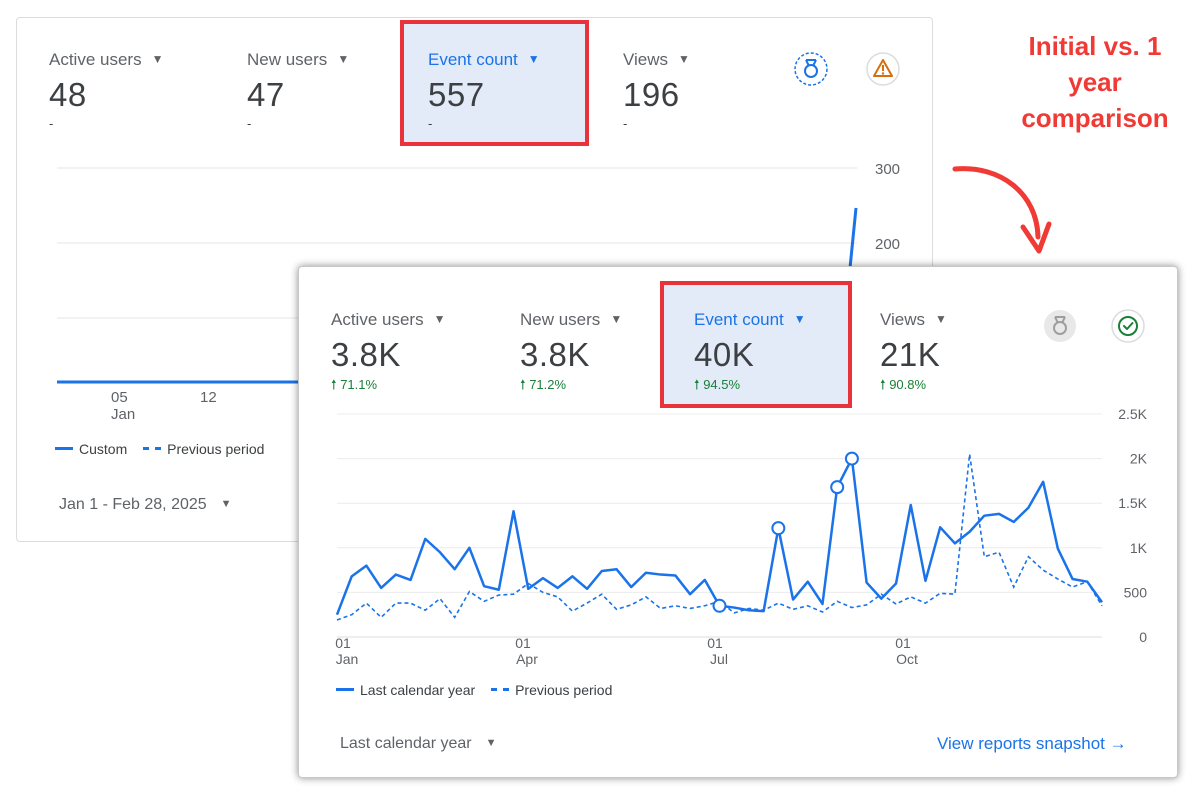 This screenshot has height=800, width=1200. Describe the element at coordinates (548, 384) in the screenshot. I see `metric-change: 71.2%` at that location.